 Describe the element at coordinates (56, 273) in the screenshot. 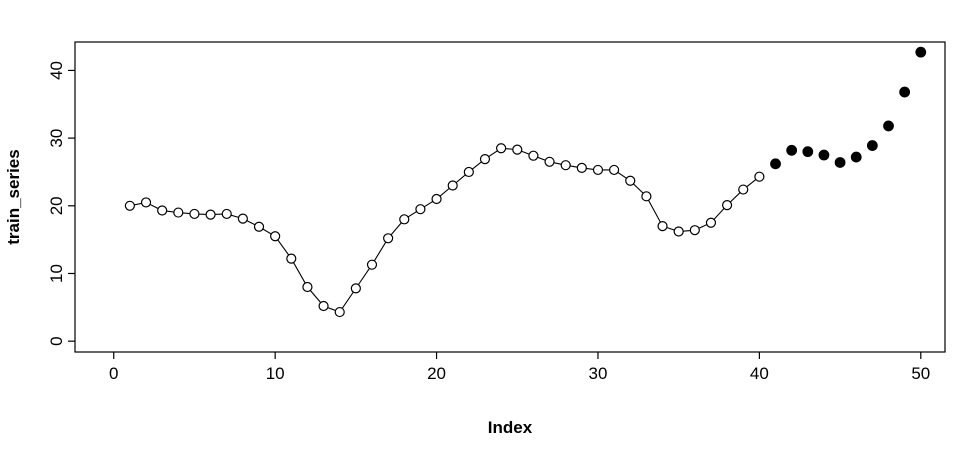

I see `y-tick-label: 10` at that location.